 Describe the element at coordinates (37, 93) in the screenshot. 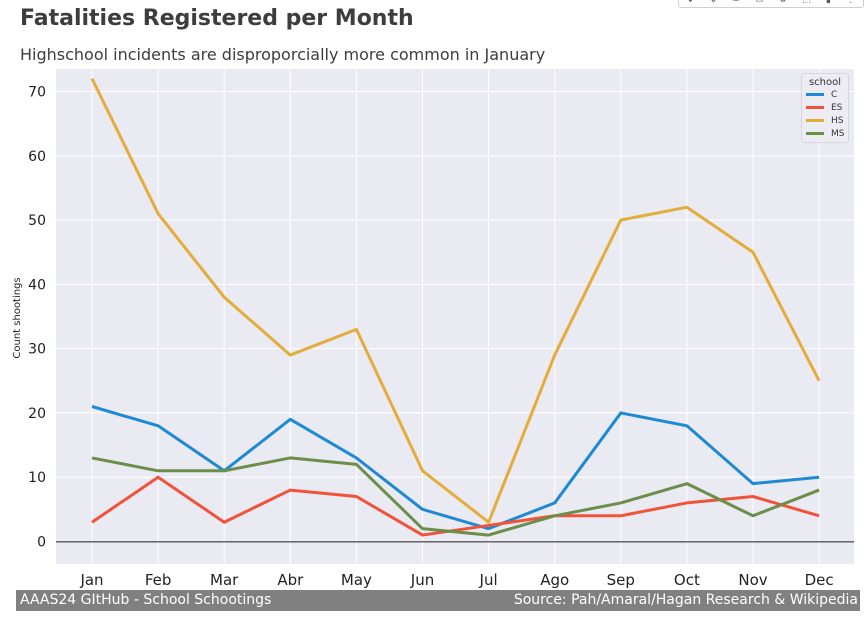

I see `y-tick-label: 70` at that location.